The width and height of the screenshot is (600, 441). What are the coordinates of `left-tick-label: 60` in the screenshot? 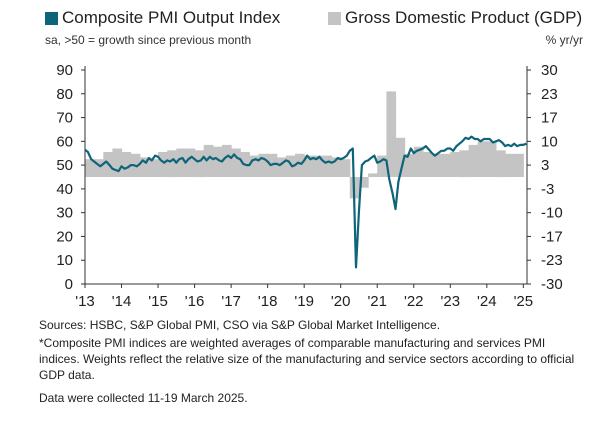 It's located at (64, 141).